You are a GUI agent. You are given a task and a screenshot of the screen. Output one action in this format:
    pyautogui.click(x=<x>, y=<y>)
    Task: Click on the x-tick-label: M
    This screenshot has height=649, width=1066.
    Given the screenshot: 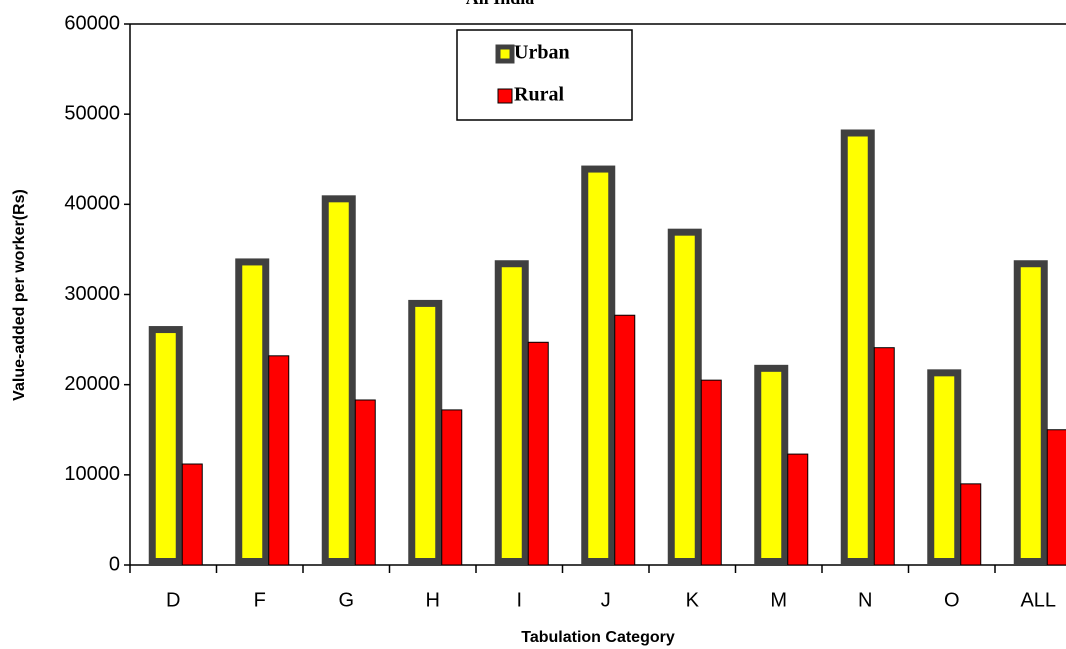 What is the action you would take?
    pyautogui.click(x=778, y=600)
    